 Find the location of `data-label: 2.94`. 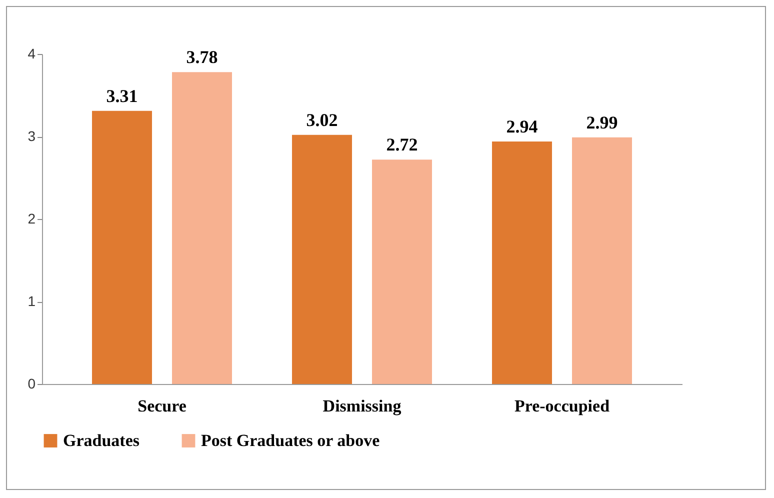

data-label: 2.94 is located at coordinates (522, 126).